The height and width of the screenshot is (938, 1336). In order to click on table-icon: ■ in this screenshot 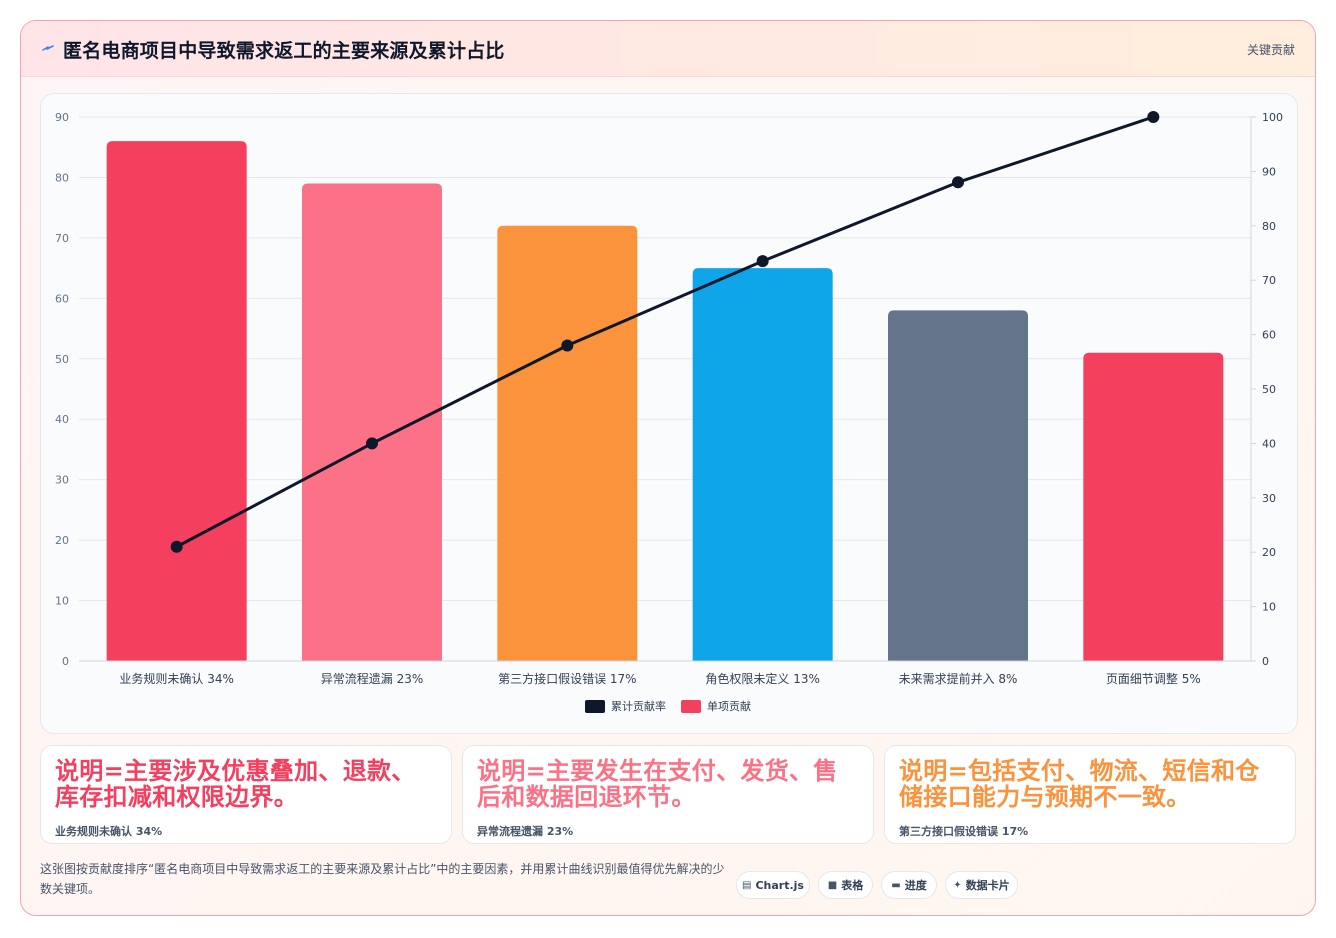, I will do `click(832, 885)`.